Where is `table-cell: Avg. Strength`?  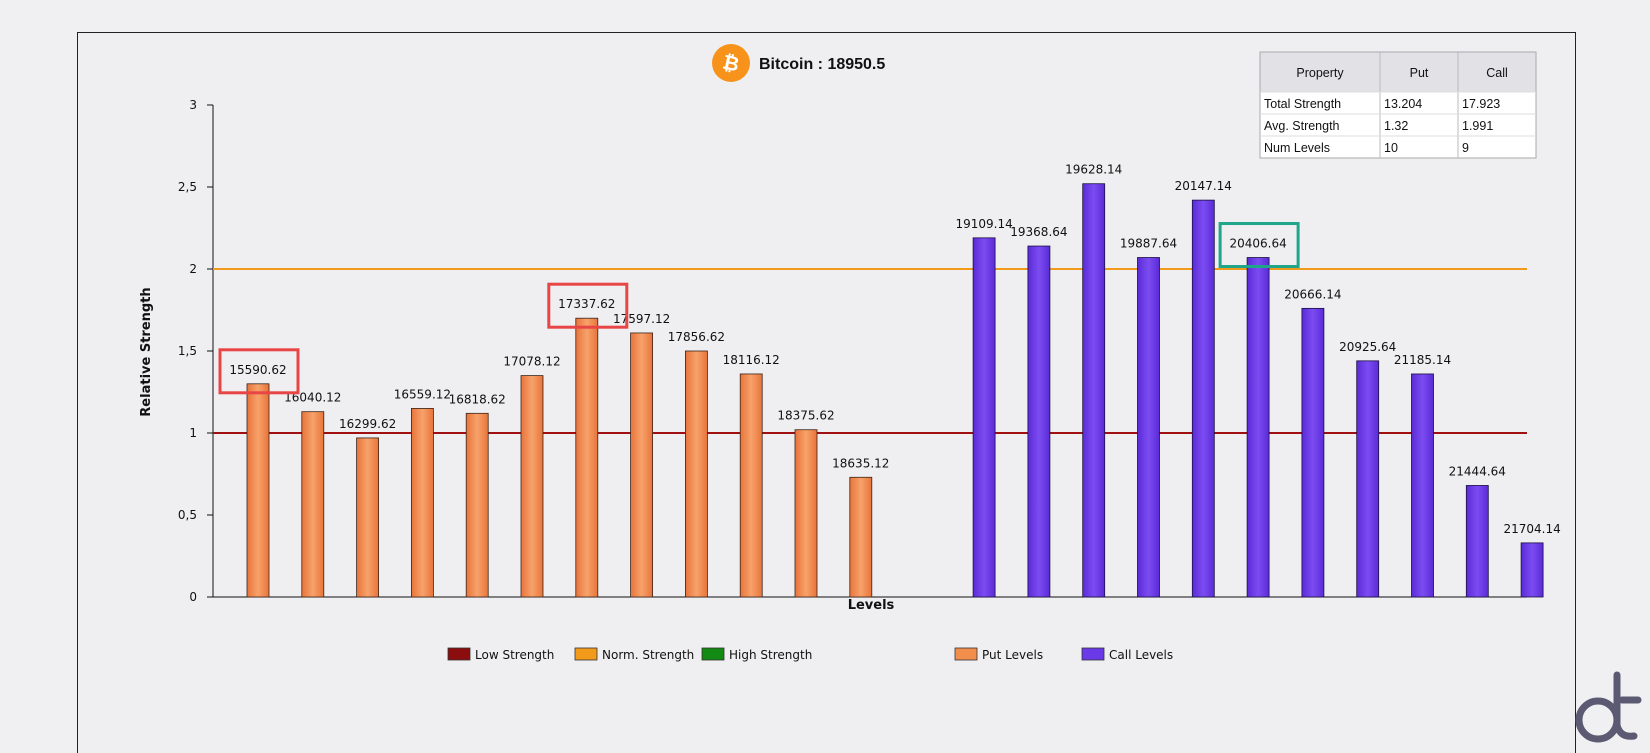
table-cell: Avg. Strength is located at coordinates (1302, 126).